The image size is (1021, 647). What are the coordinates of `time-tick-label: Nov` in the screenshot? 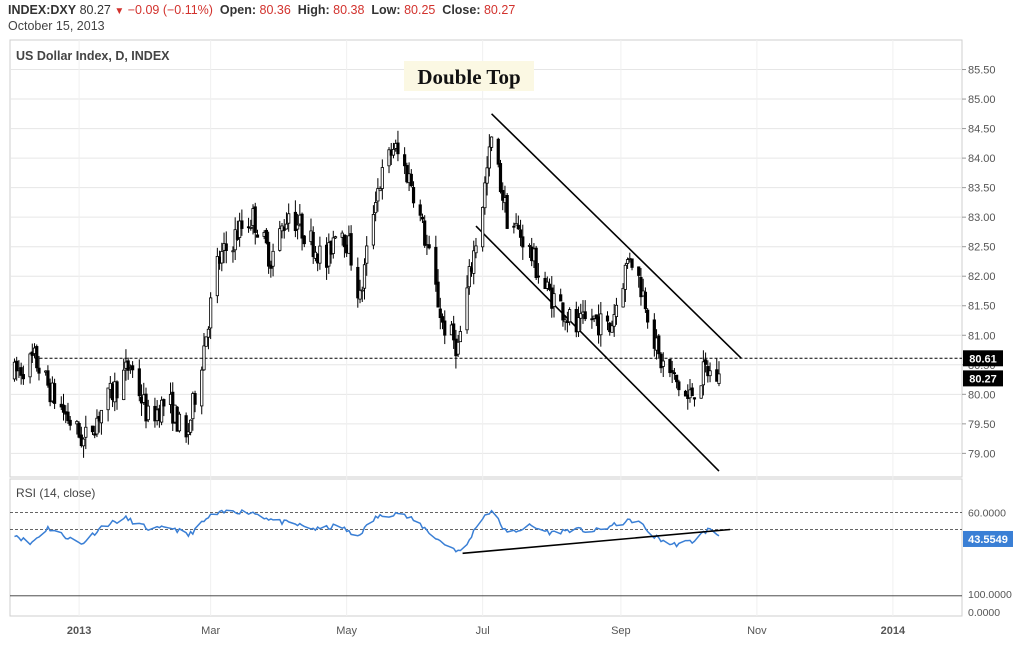 It's located at (757, 631).